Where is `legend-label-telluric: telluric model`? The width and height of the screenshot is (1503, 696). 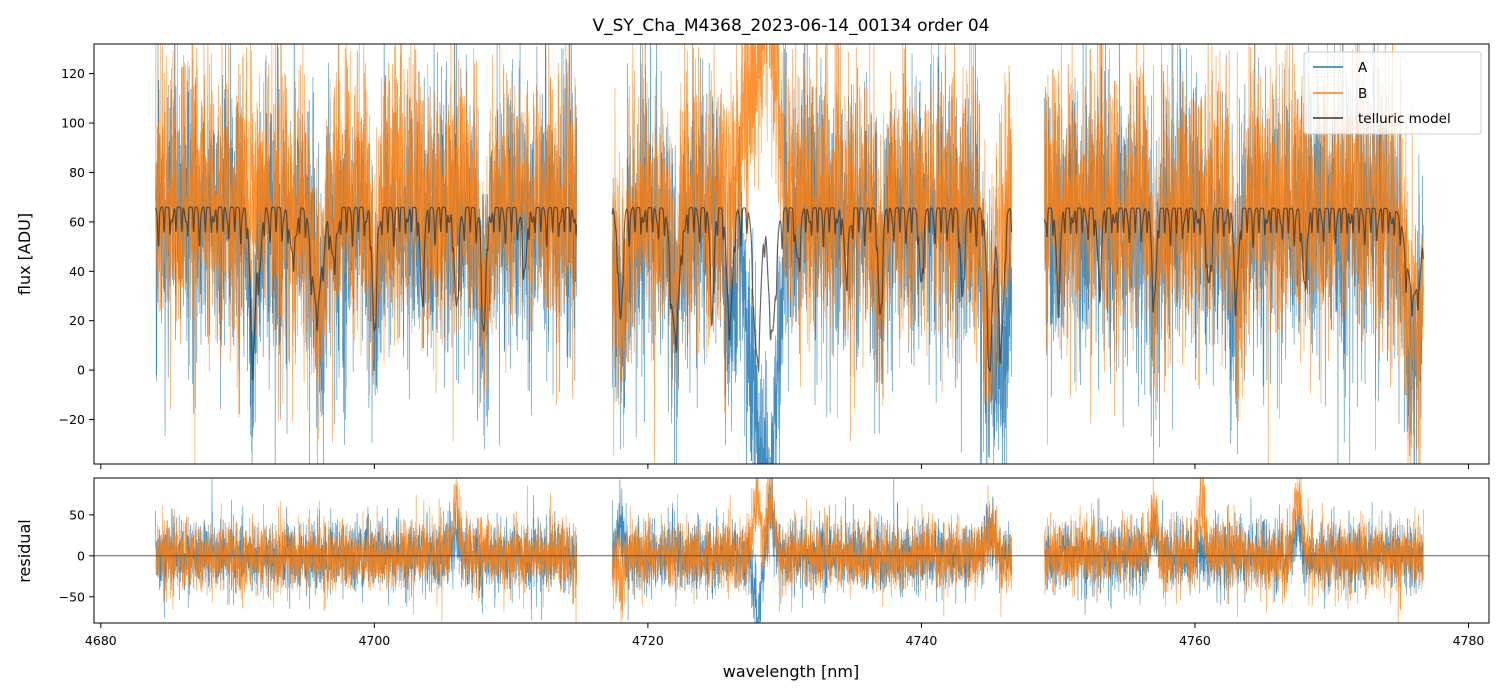
legend-label-telluric: telluric model is located at coordinates (1404, 119).